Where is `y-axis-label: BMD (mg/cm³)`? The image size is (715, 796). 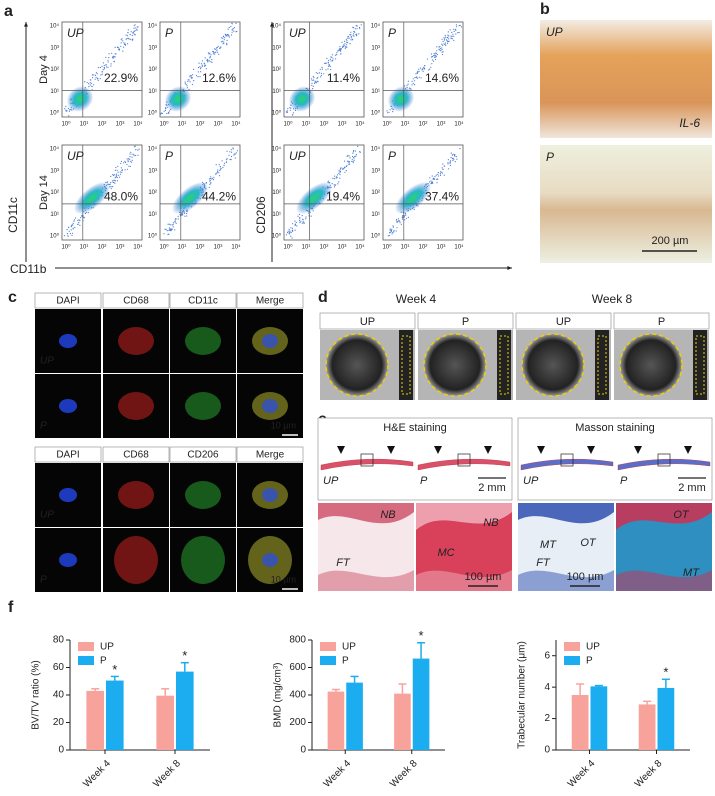
y-axis-label: BMD (mg/cm³) is located at coordinates (278, 695).